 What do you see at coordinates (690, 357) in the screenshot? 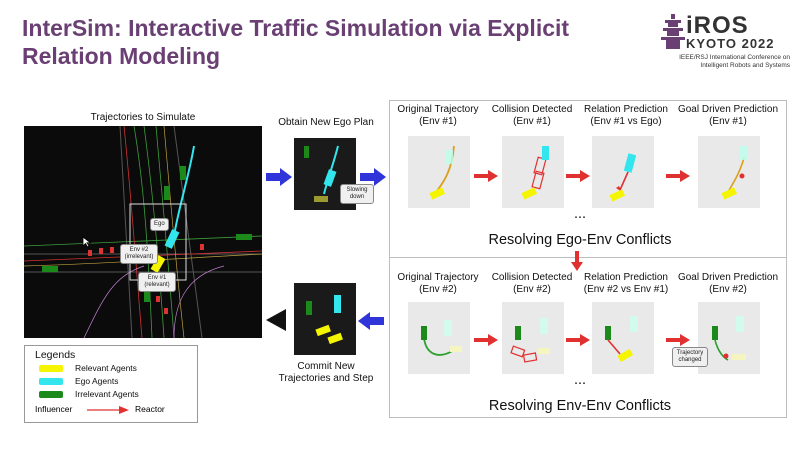
I see `trajectory-changed-callout: Trajectory changed` at bounding box center [690, 357].